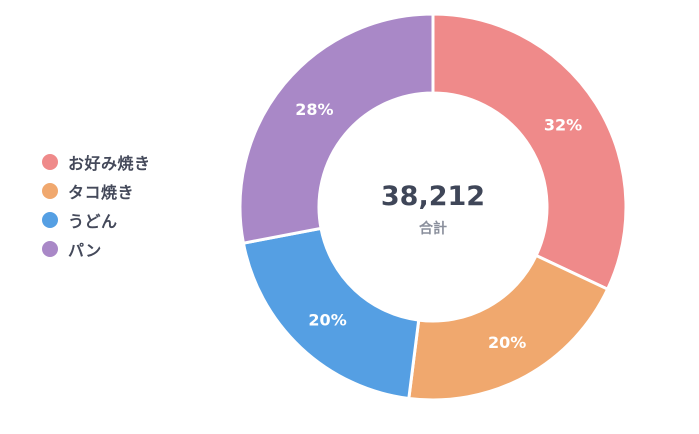  Describe the element at coordinates (327, 319) in the screenshot. I see `slice-label-udon: 20%` at that location.